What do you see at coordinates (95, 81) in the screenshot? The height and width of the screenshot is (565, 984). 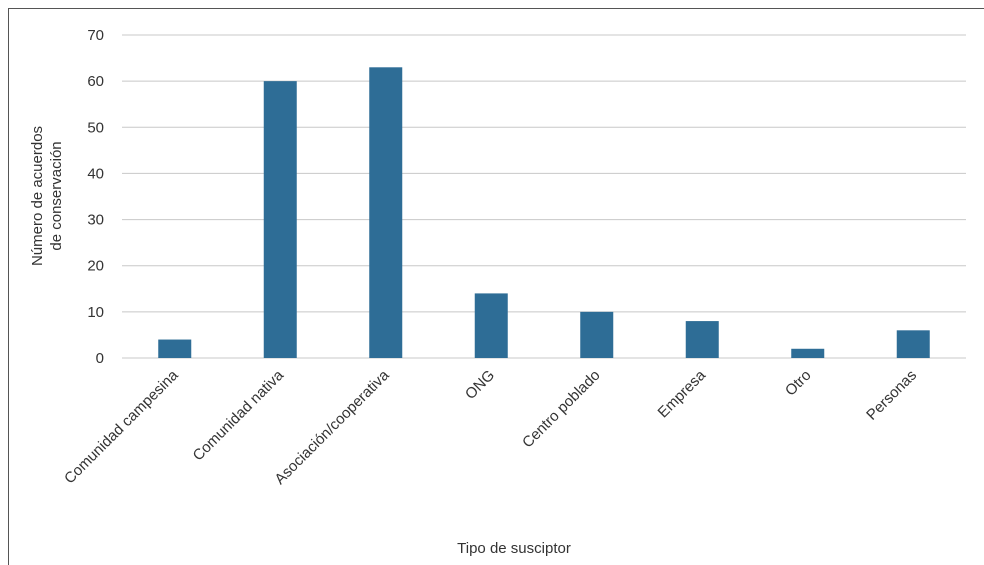 I see `y-tick-label: 60` at bounding box center [95, 81].